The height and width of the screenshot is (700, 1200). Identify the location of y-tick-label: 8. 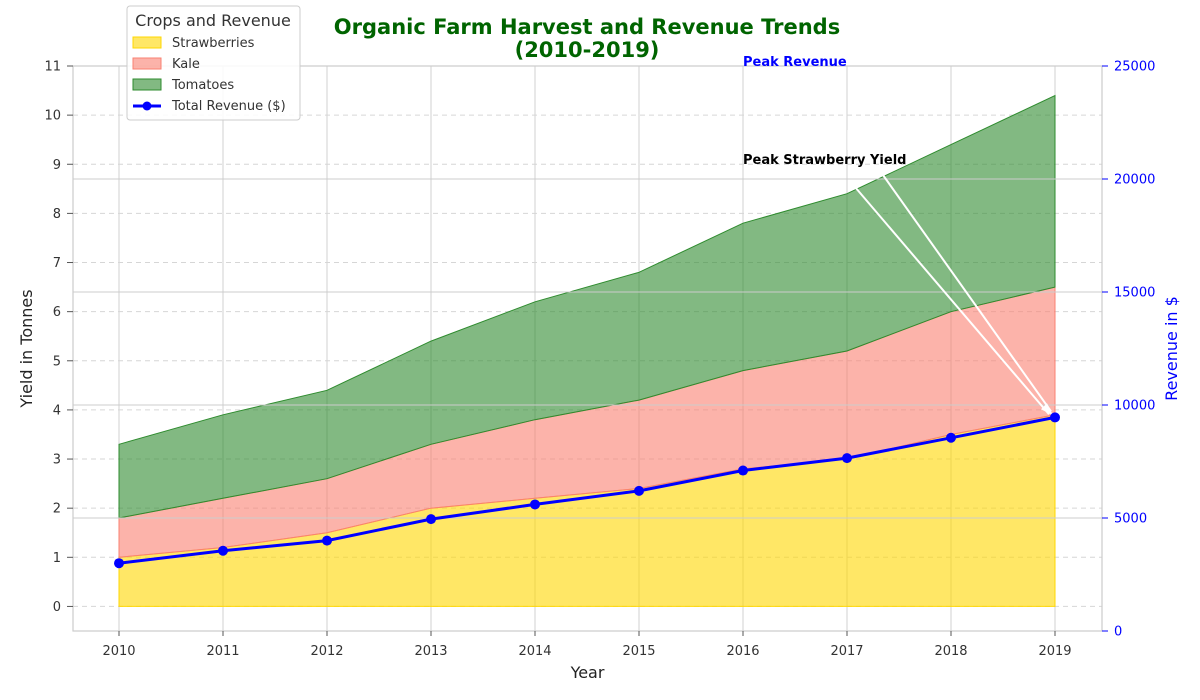
(57, 214).